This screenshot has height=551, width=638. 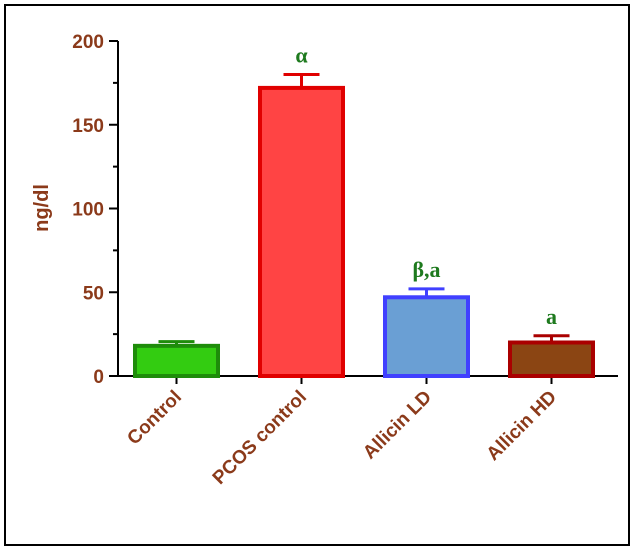 I want to click on y-tick-label: 0, so click(x=98, y=377).